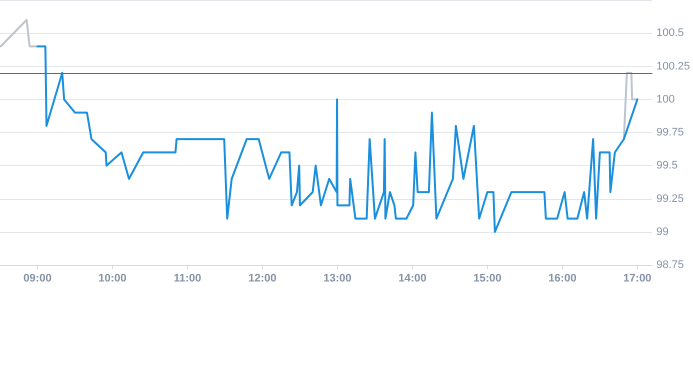  What do you see at coordinates (487, 278) in the screenshot?
I see `x-tick-label: 15:00` at bounding box center [487, 278].